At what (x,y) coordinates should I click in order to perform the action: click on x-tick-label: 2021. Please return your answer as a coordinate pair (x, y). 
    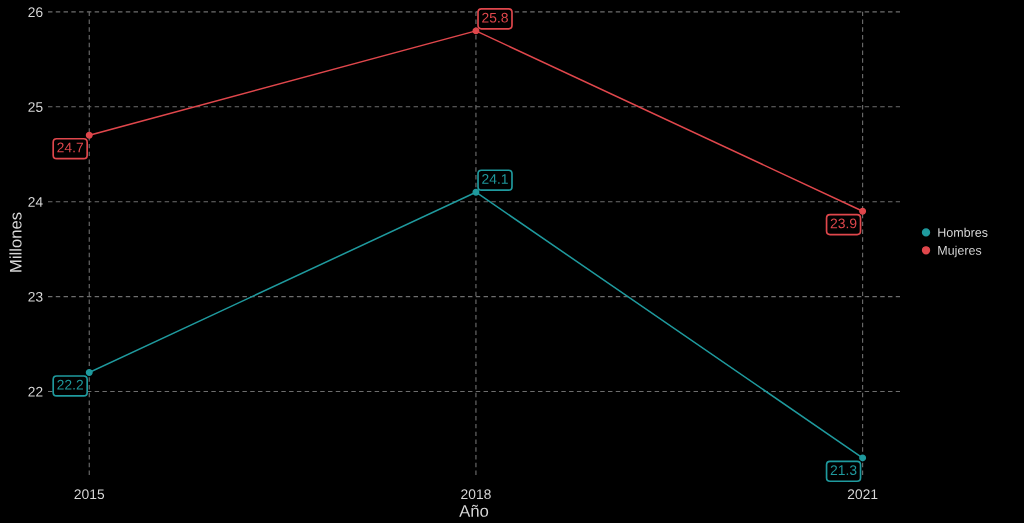
    Looking at the image, I should click on (862, 494).